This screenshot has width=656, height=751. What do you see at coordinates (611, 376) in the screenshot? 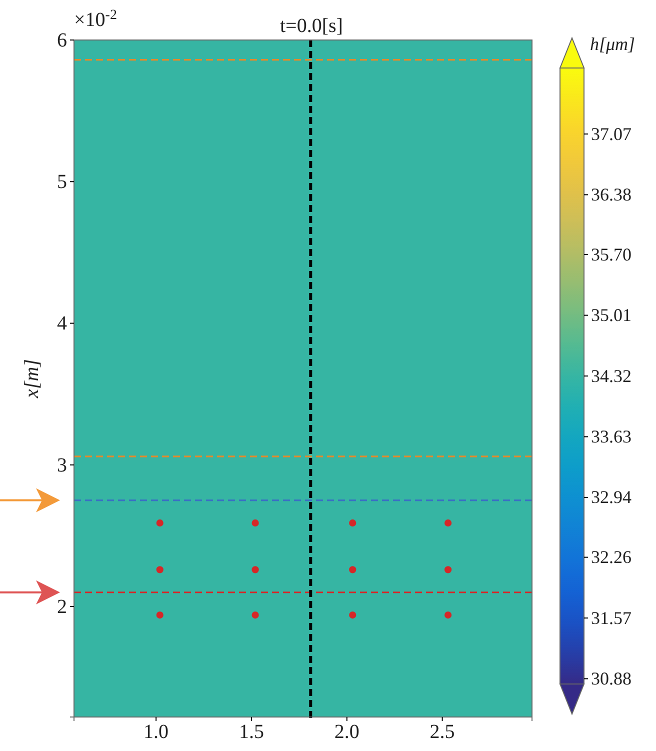
I see `color-bar-label: 34.32` at bounding box center [611, 376].